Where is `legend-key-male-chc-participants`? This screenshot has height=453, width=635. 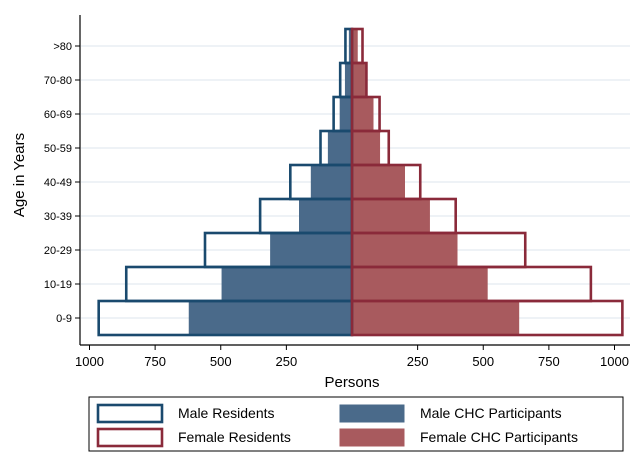
legend-key-male-chc-participants is located at coordinates (372, 413).